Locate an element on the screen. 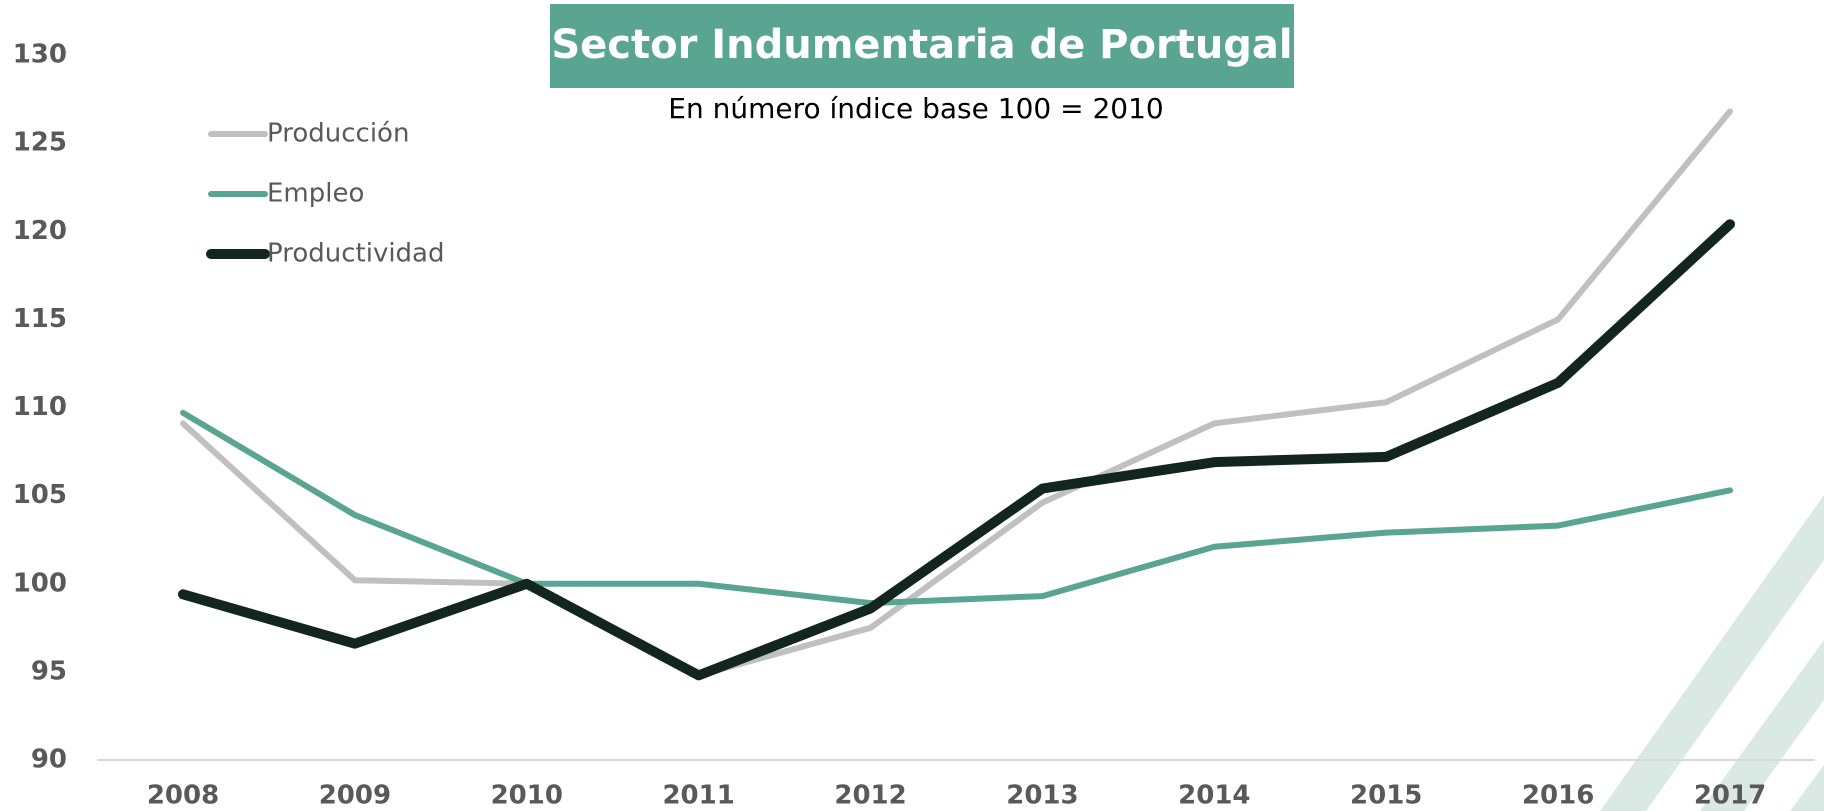 This screenshot has width=1824, height=811. y-tick-label: 125 is located at coordinates (40, 143).